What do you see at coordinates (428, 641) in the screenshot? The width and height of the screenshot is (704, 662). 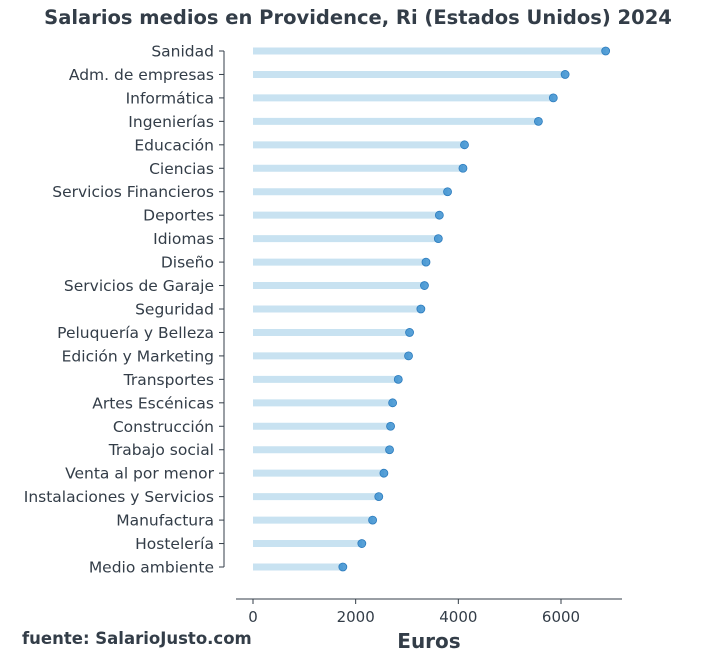 I see `x-axis-label: Euros` at bounding box center [428, 641].